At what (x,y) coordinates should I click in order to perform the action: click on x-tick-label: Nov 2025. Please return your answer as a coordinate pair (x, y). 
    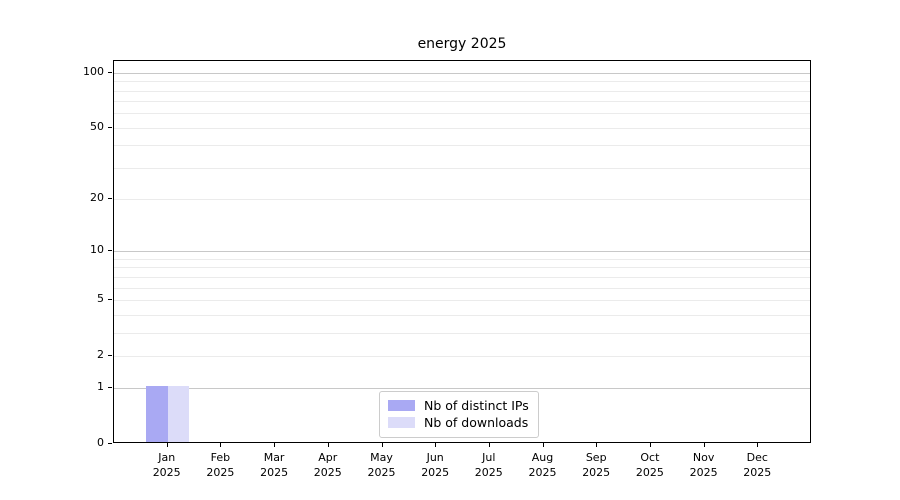
    Looking at the image, I should click on (703, 465).